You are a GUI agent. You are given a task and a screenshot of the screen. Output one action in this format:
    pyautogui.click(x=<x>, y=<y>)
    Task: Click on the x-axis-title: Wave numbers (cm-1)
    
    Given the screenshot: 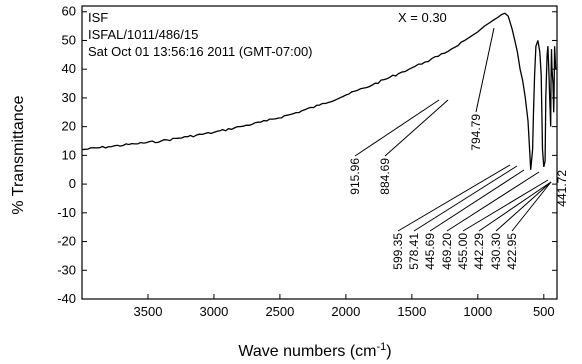 What is the action you would take?
    pyautogui.click(x=314, y=350)
    